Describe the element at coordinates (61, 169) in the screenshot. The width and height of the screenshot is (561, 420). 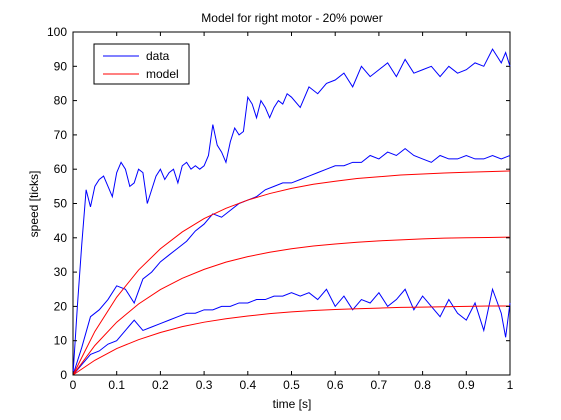
I see `y-tick-label: 60` at that location.